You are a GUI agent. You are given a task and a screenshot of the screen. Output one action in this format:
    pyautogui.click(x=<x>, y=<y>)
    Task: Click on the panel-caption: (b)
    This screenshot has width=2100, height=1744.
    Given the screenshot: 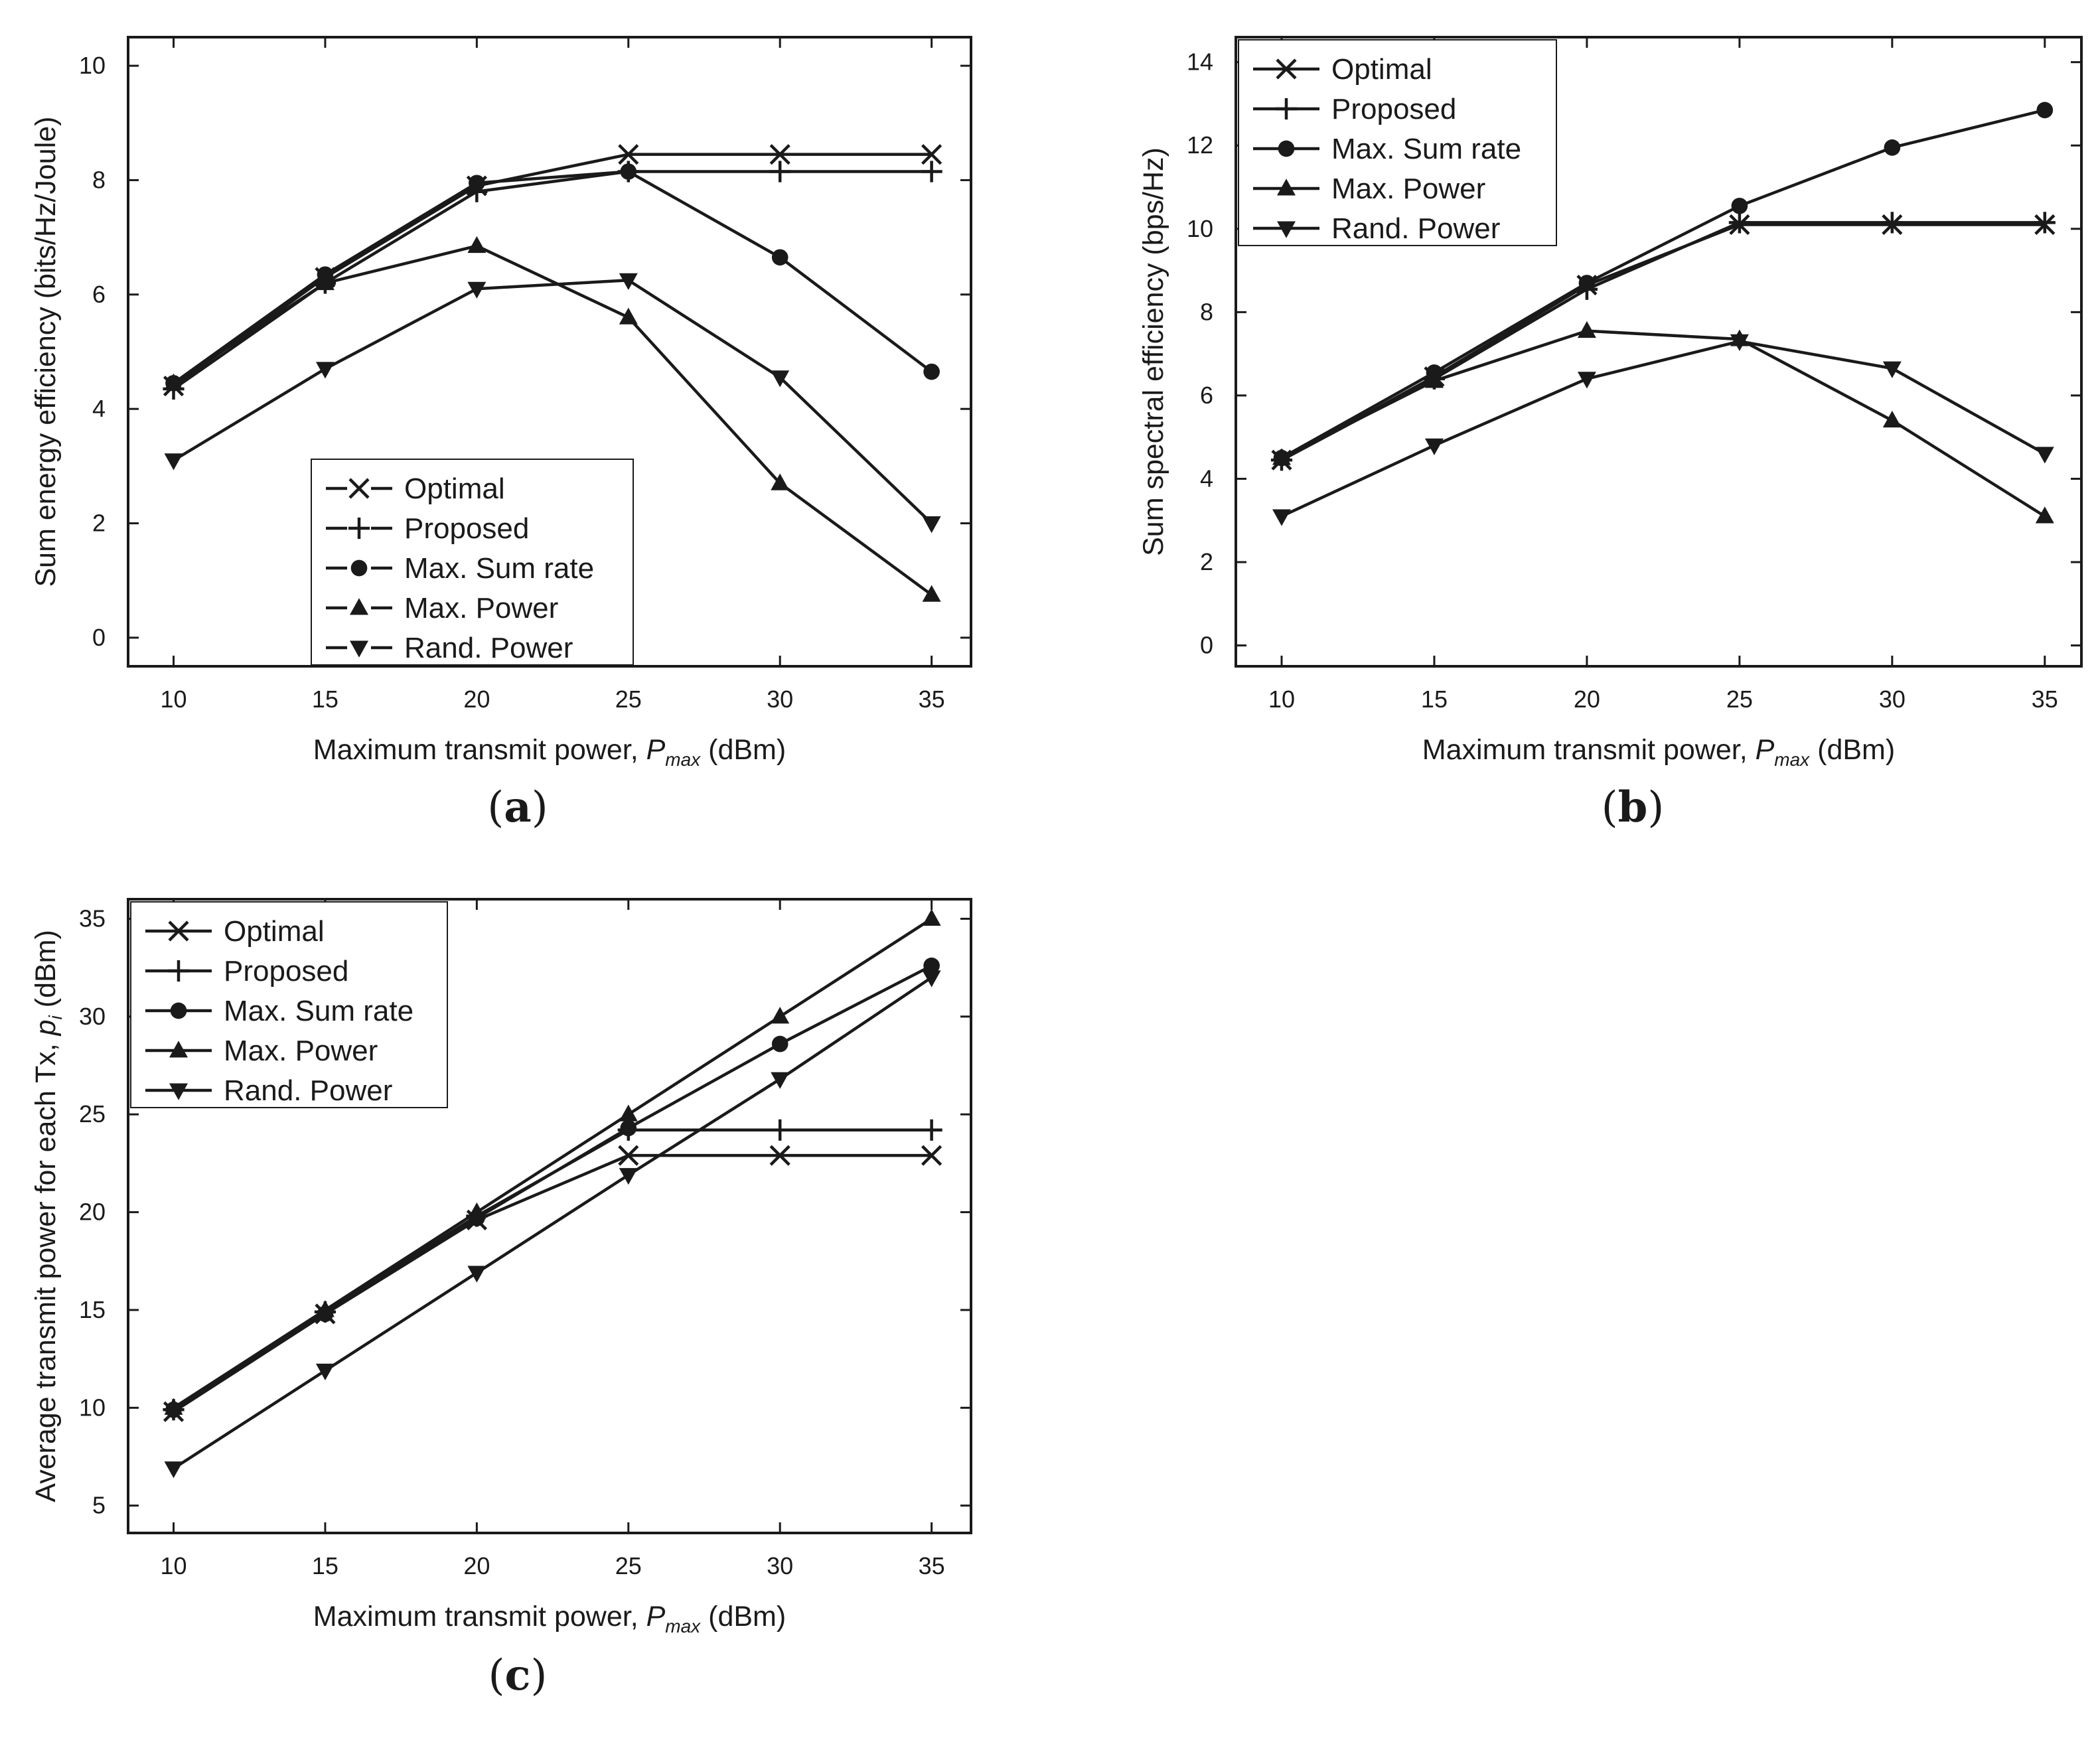 What is the action you would take?
    pyautogui.click(x=1633, y=807)
    